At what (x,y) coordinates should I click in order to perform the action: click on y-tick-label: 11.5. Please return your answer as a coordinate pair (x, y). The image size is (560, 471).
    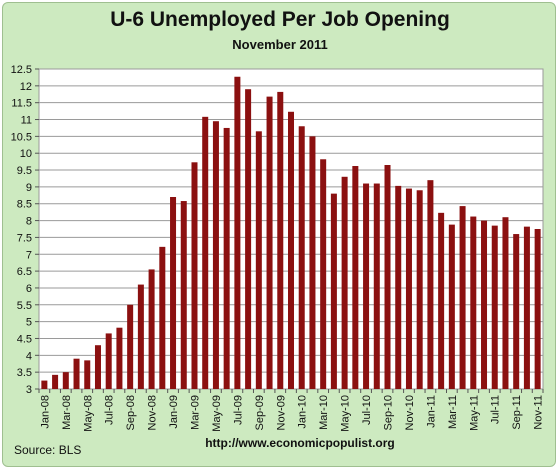
    Looking at the image, I should click on (21, 104).